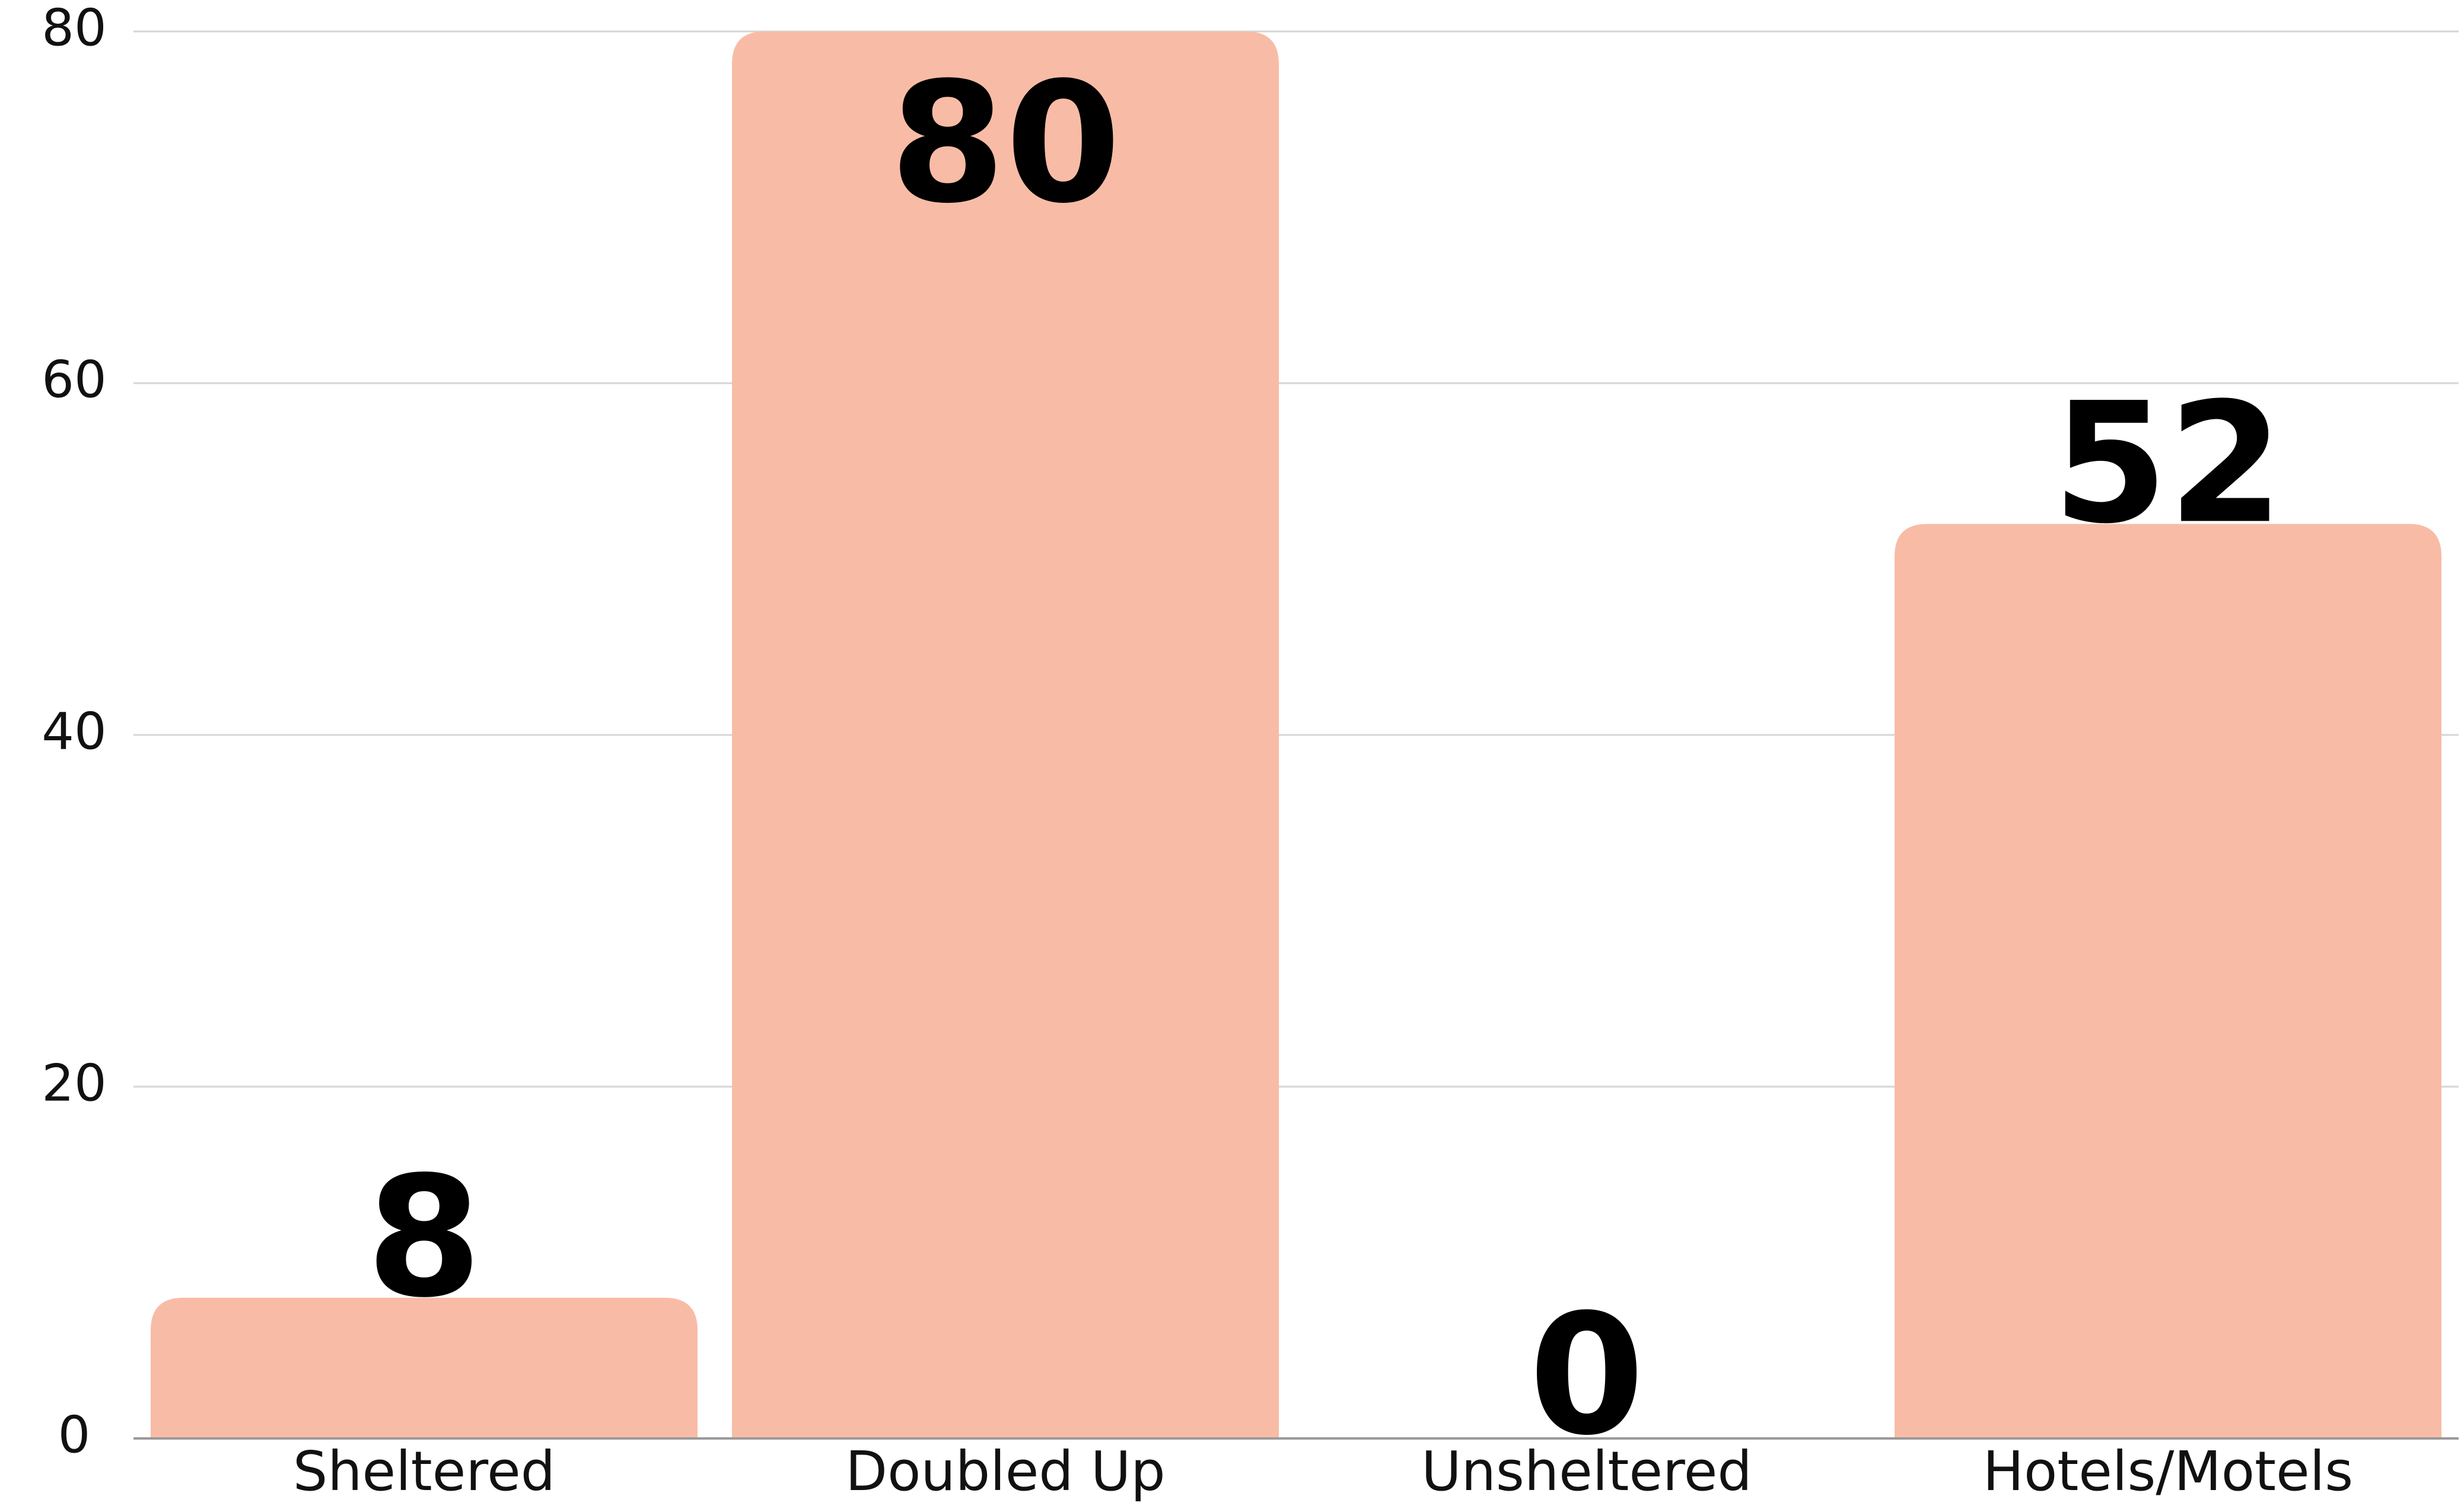  What do you see at coordinates (74, 29) in the screenshot?
I see `y-tick-label: 80` at bounding box center [74, 29].